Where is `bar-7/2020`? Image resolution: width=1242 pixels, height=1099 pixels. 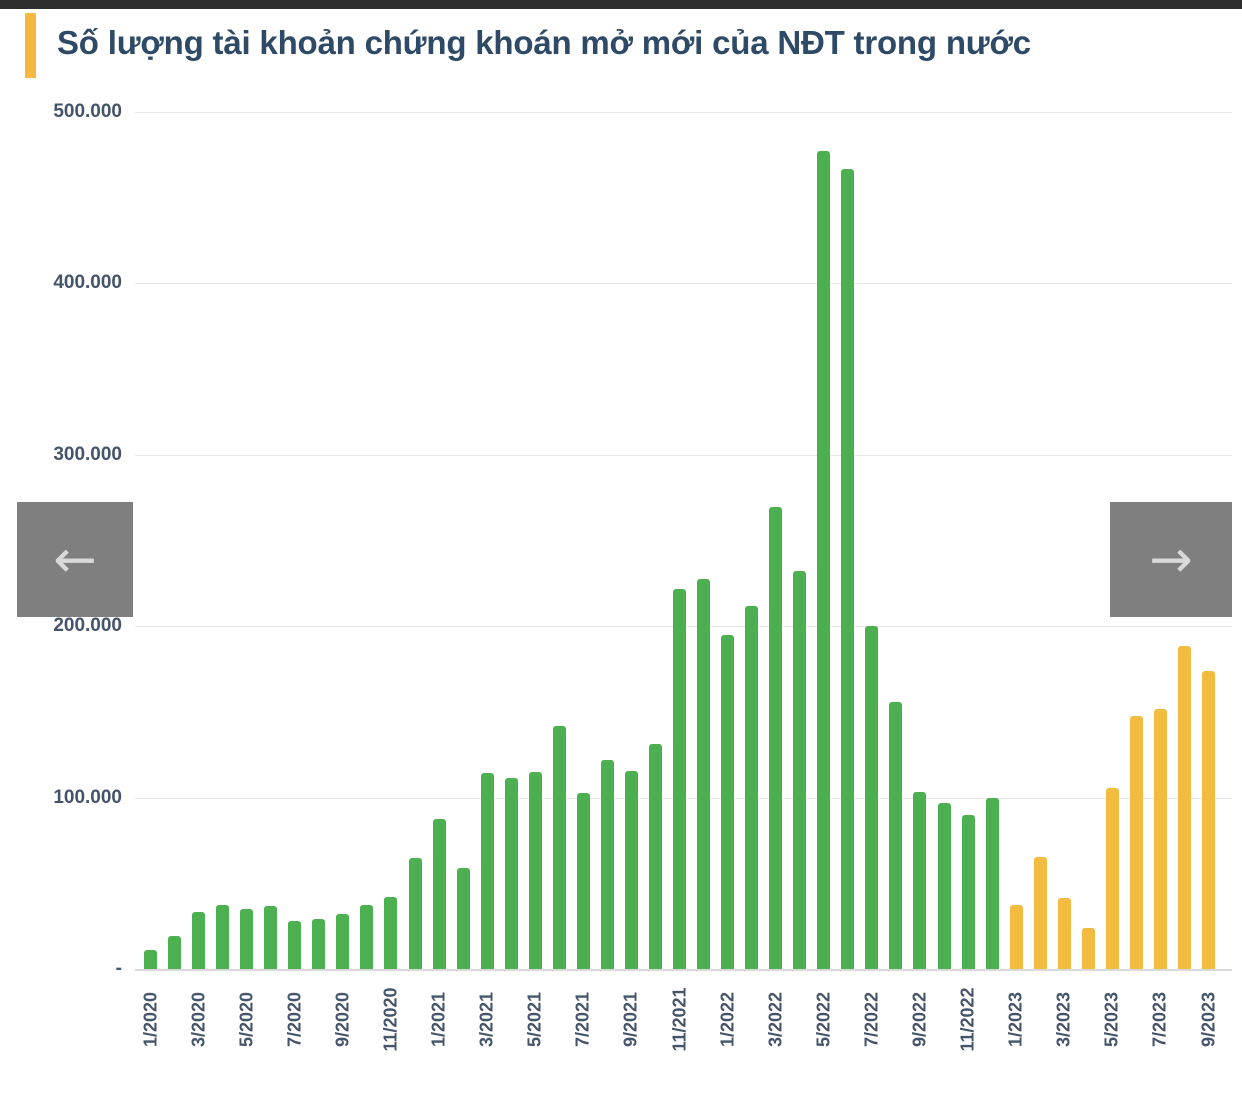 bar-7/2020 is located at coordinates (294, 945).